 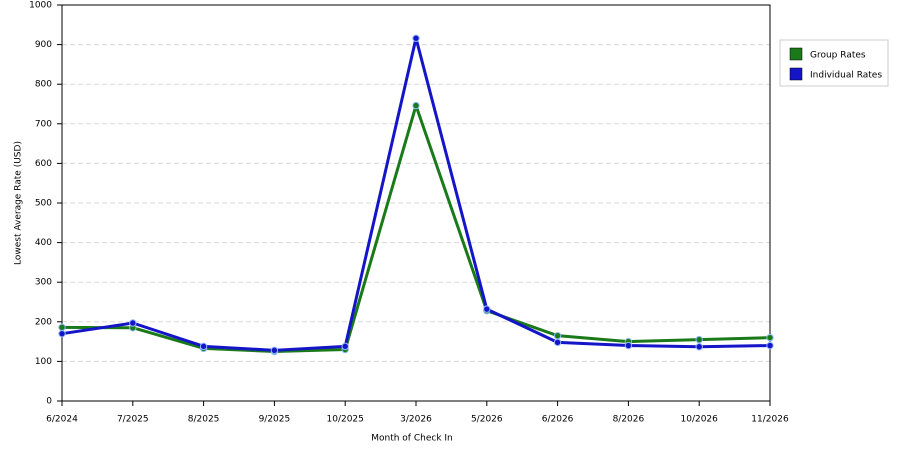 What do you see at coordinates (43, 85) in the screenshot?
I see `y-tick-label: 800` at bounding box center [43, 85].